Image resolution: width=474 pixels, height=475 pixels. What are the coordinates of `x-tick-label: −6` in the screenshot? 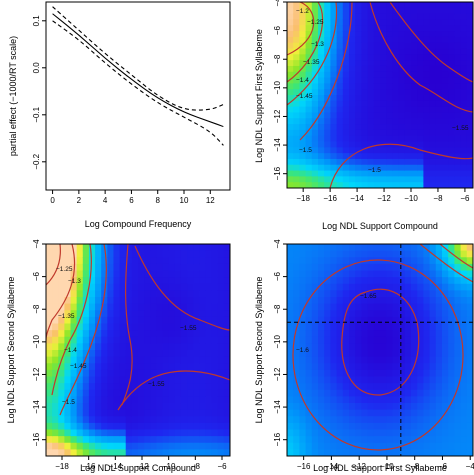 It's located at (465, 198).